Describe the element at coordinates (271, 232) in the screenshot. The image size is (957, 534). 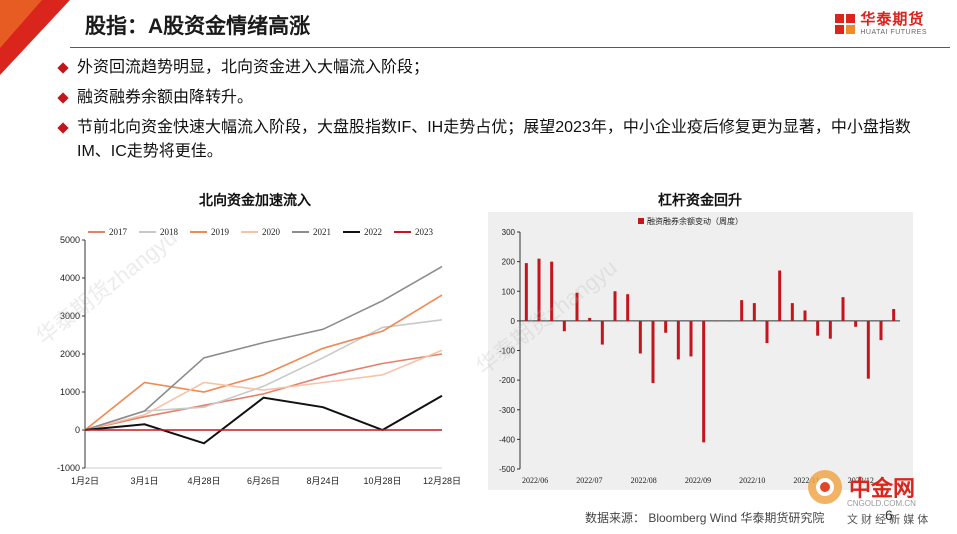
I see `legend-label: 2020` at that location.